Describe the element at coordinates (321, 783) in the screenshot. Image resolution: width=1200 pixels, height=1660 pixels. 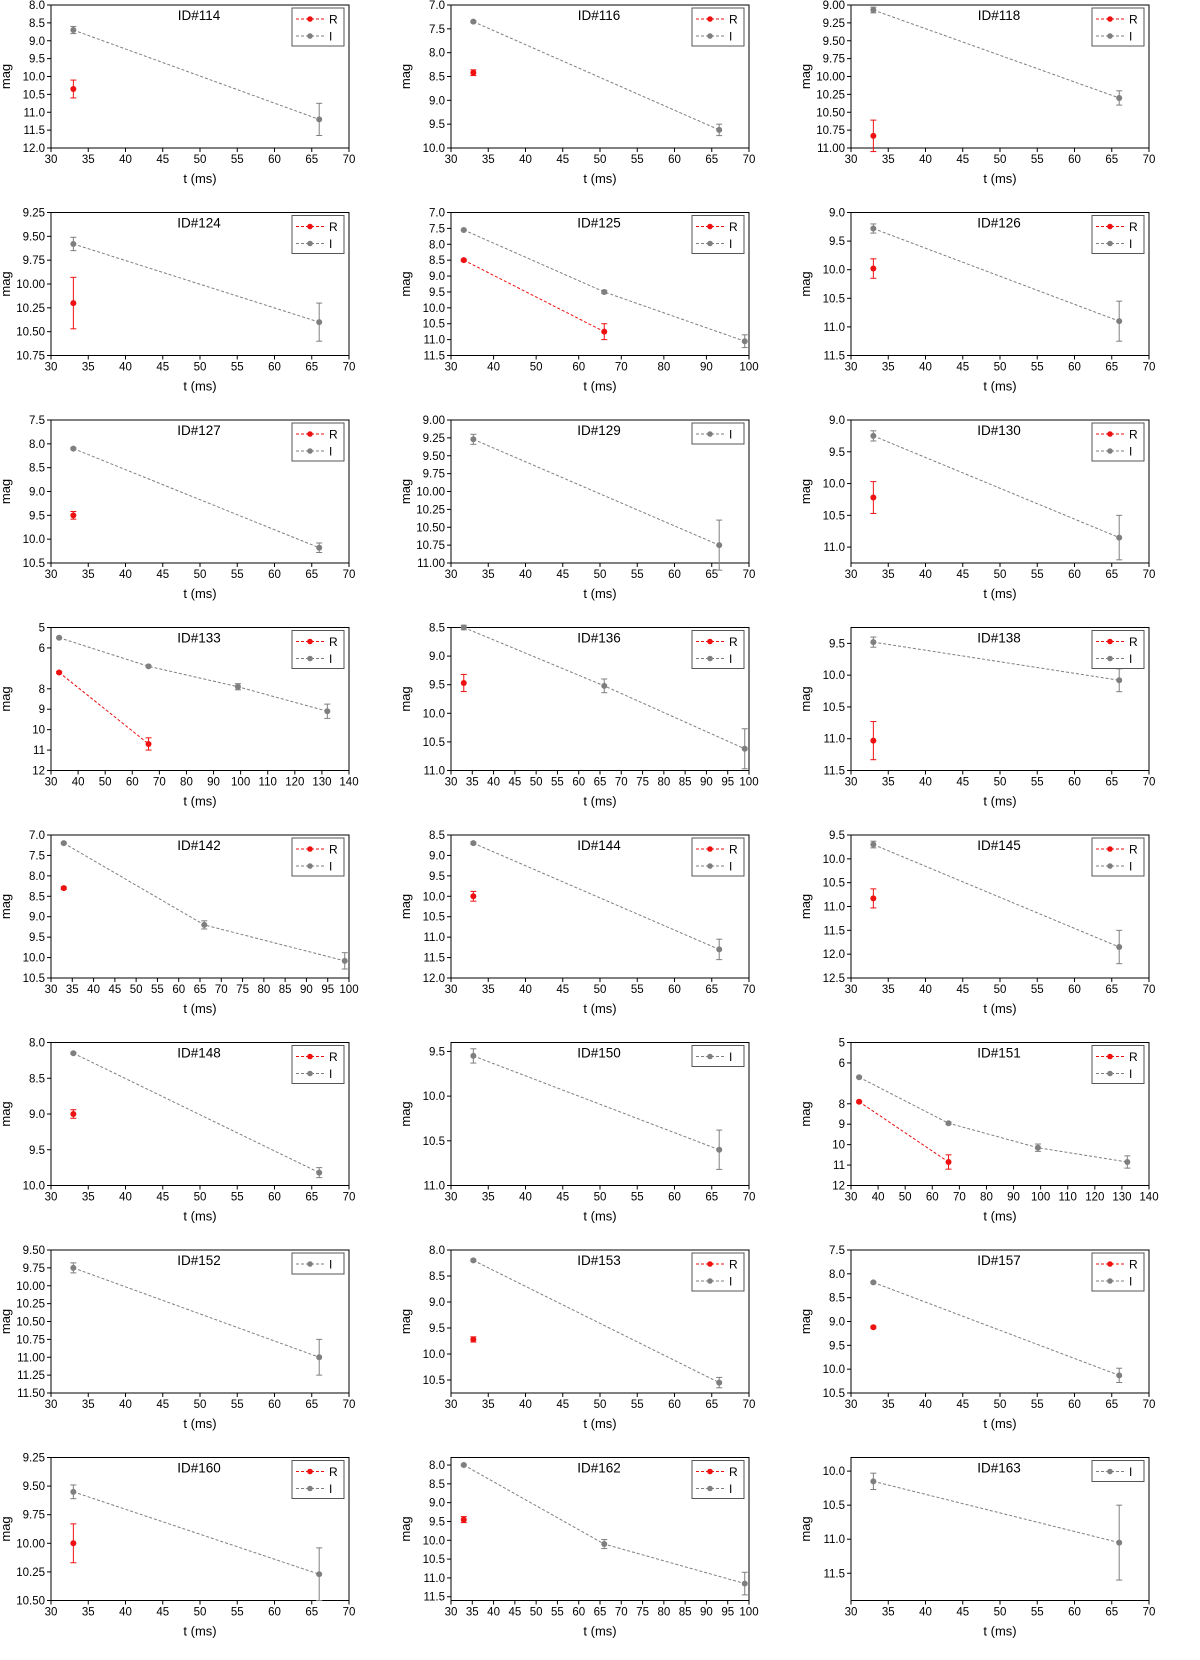
I see `x-tick-label: 130` at that location.